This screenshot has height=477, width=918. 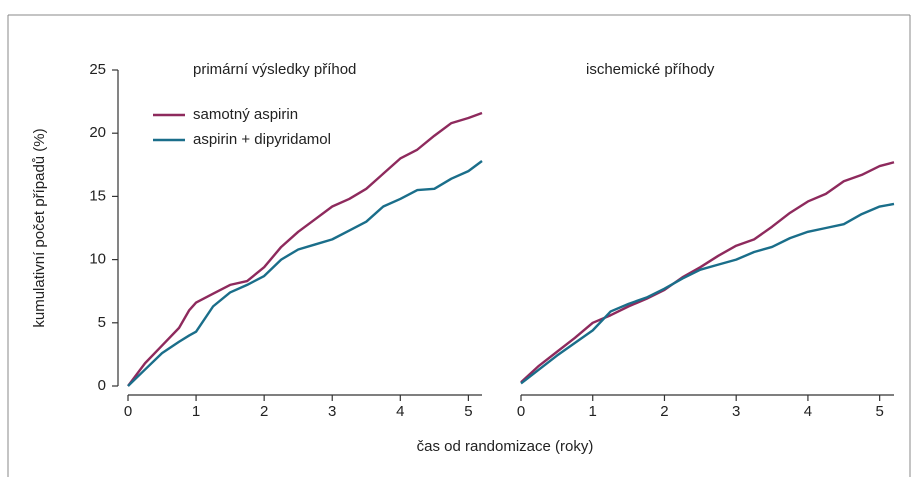 I want to click on panel-title: ischemické příhody, so click(x=650, y=69).